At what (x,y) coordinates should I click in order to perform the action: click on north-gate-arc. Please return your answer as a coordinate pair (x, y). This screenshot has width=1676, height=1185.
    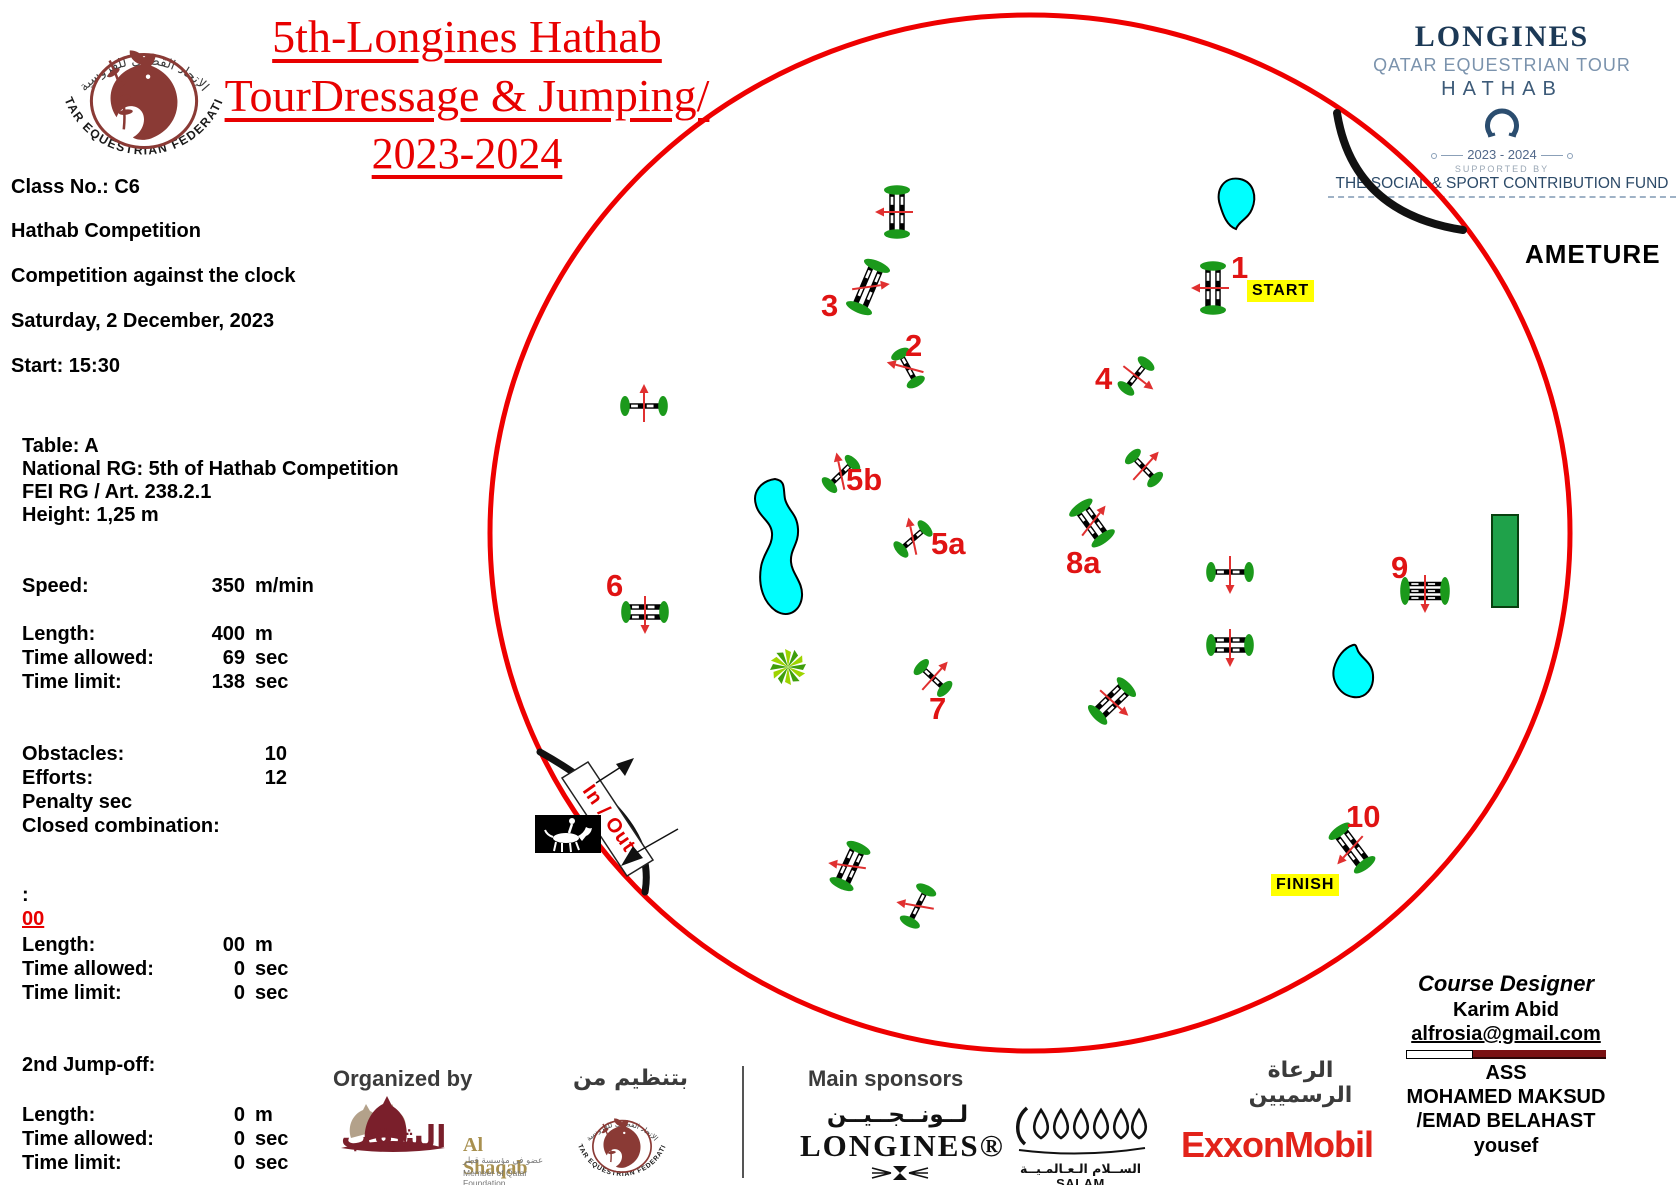
    Looking at the image, I should click on (1400, 171).